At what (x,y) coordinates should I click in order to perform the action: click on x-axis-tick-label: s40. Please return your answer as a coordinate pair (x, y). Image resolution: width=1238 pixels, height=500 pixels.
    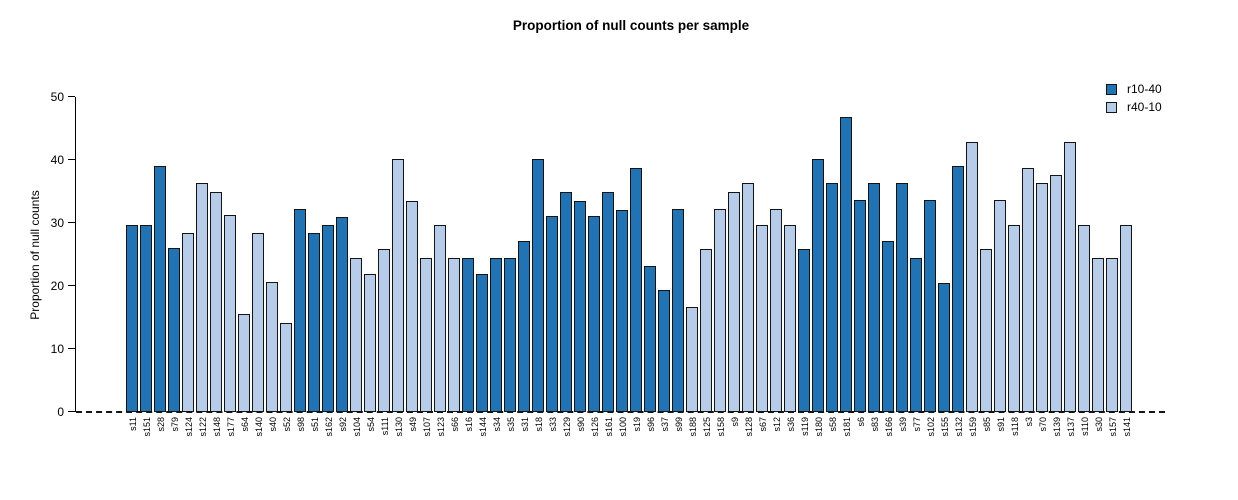
    Looking at the image, I should click on (272, 424).